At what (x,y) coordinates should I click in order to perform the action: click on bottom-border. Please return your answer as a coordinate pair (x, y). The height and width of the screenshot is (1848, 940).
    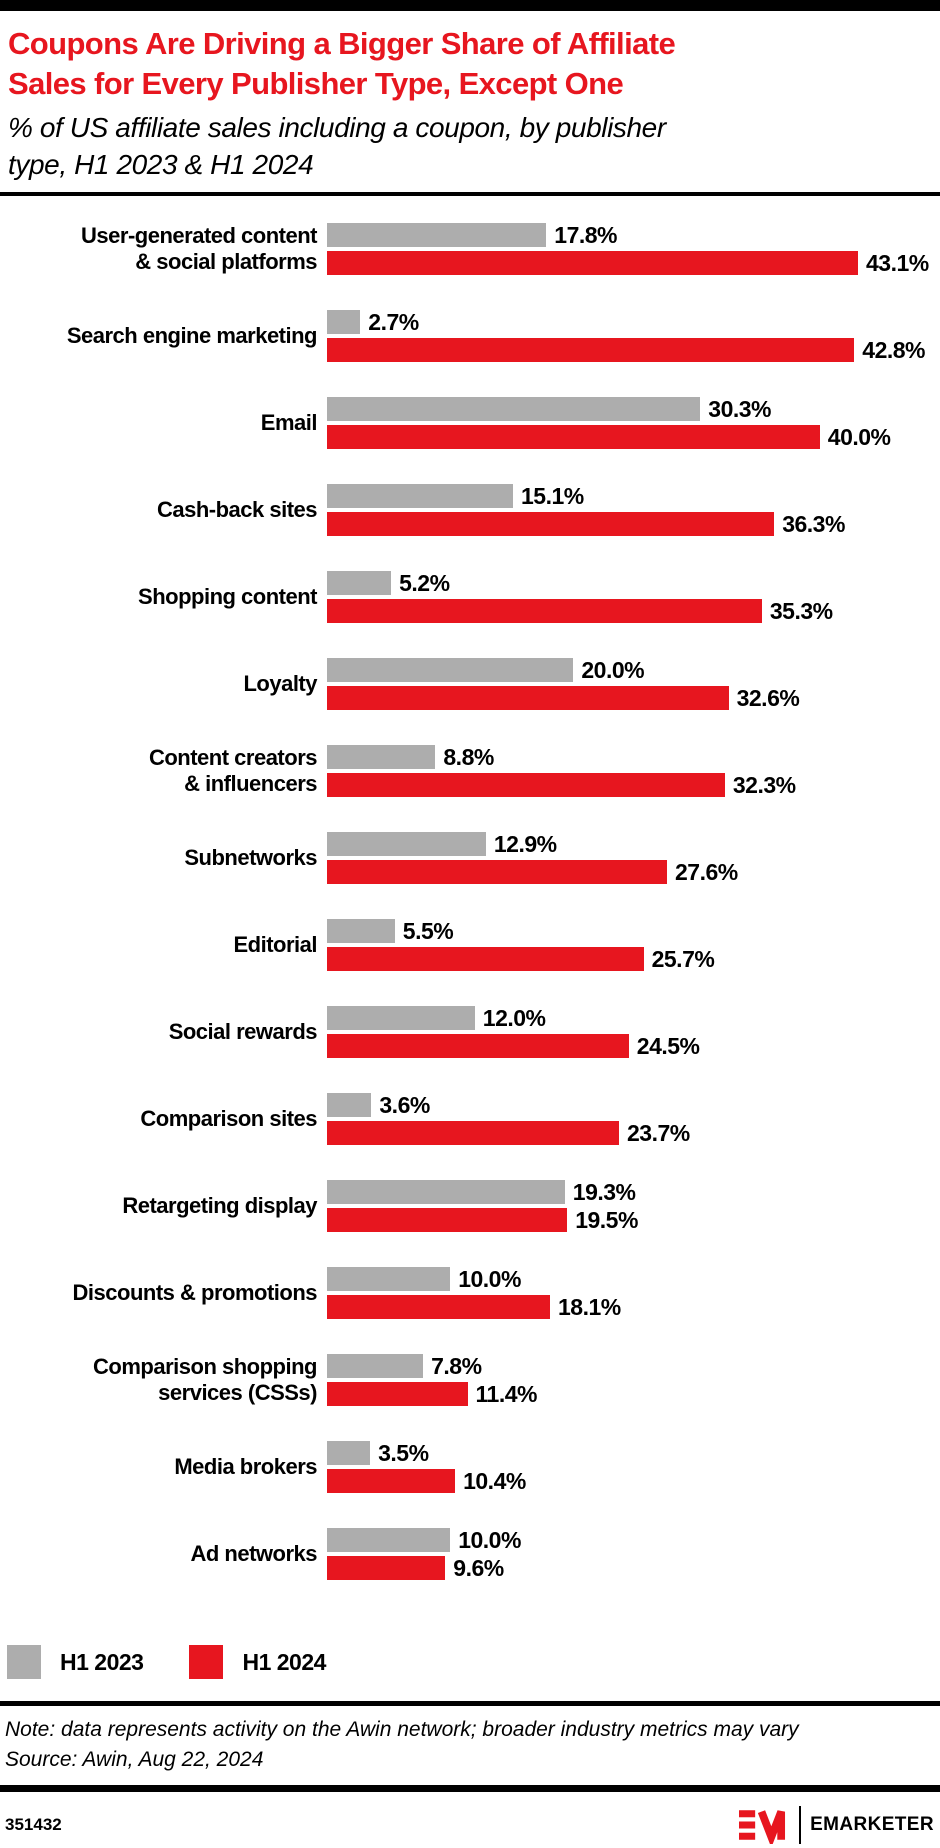
    Looking at the image, I should click on (470, 1789).